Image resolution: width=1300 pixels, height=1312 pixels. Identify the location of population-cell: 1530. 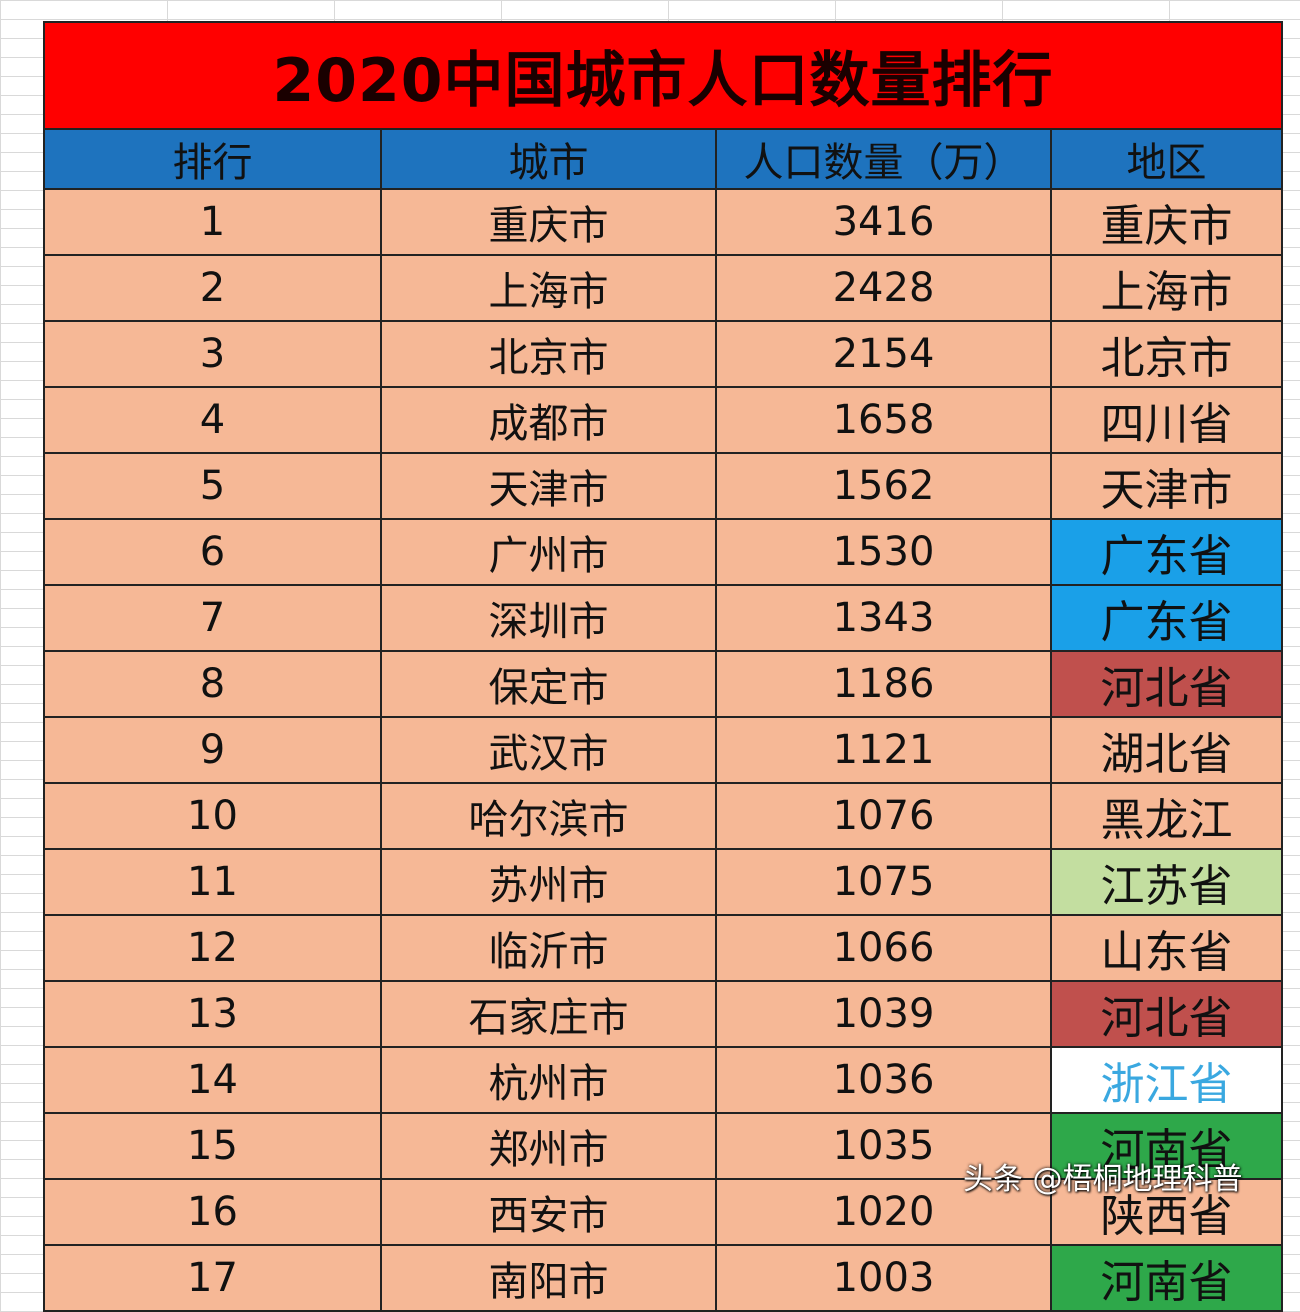
(883, 552).